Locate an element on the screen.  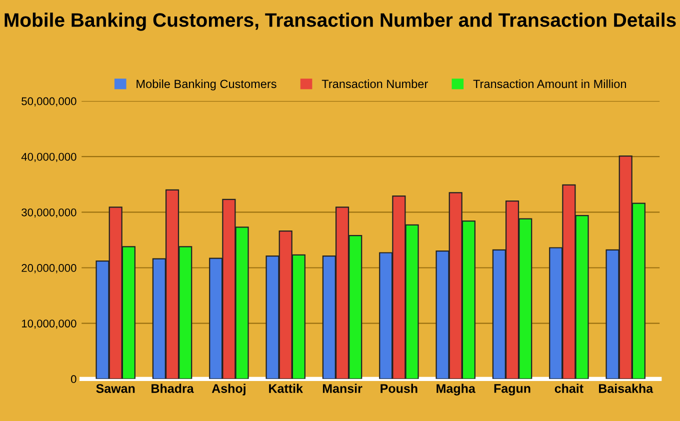
x-tick-label: Baisakha is located at coordinates (626, 388).